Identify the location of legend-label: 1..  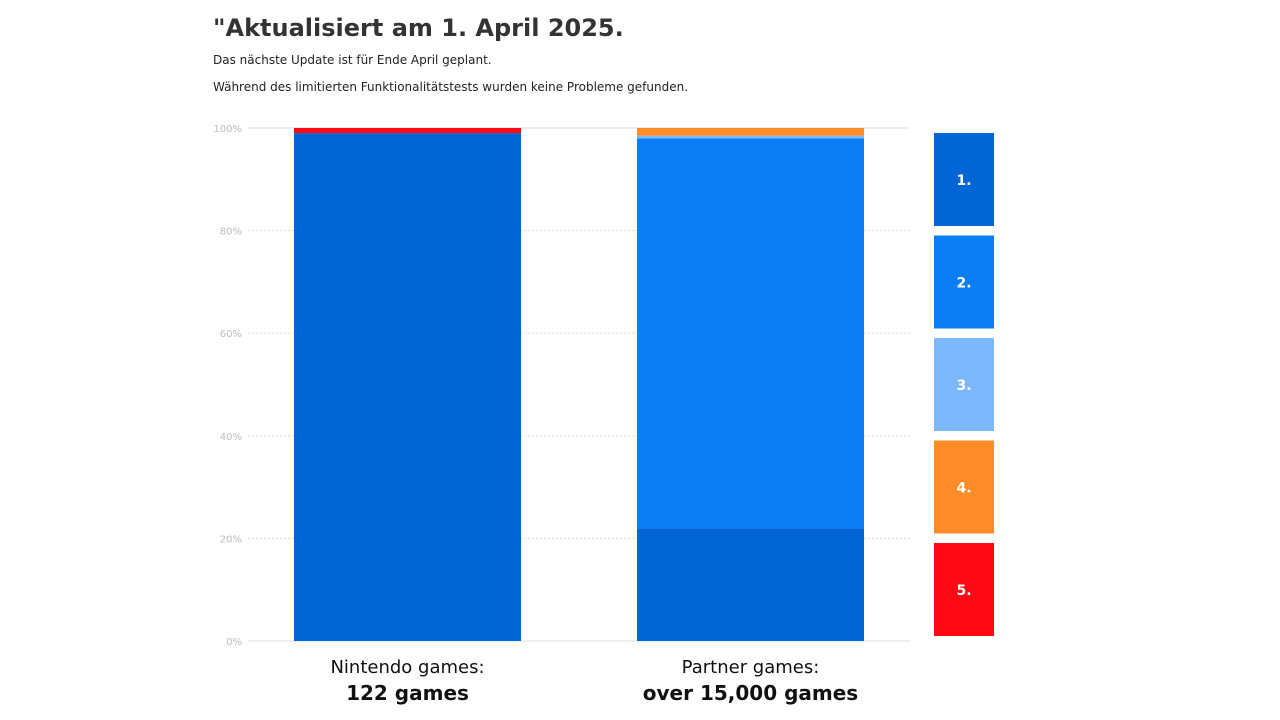
(963, 181).